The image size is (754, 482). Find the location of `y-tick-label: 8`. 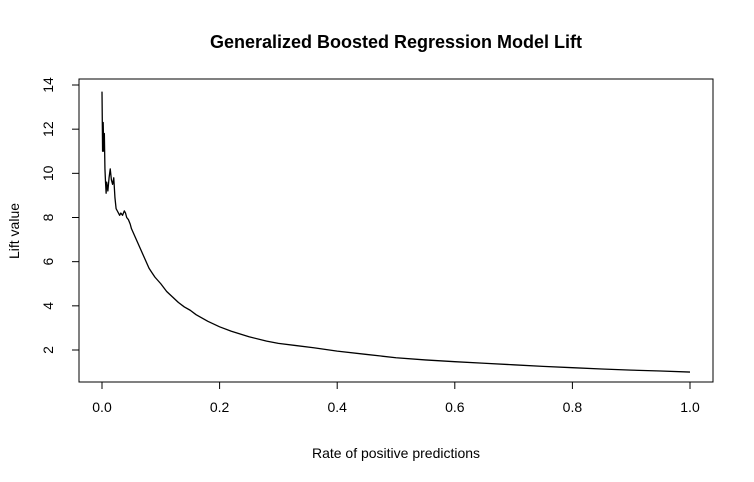

y-tick-label: 8 is located at coordinates (48, 217).